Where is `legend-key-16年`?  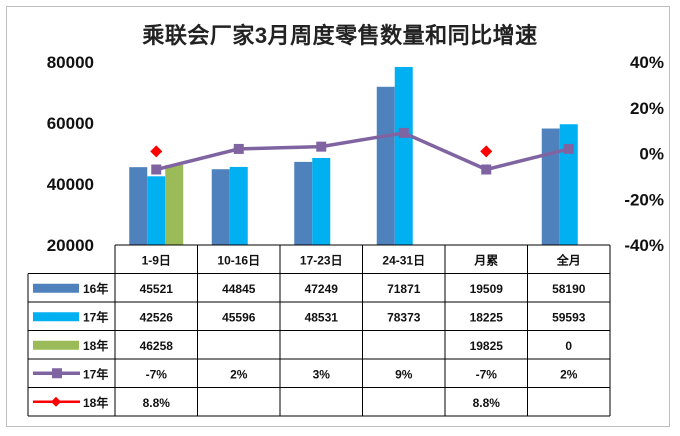 legend-key-16年 is located at coordinates (56, 288).